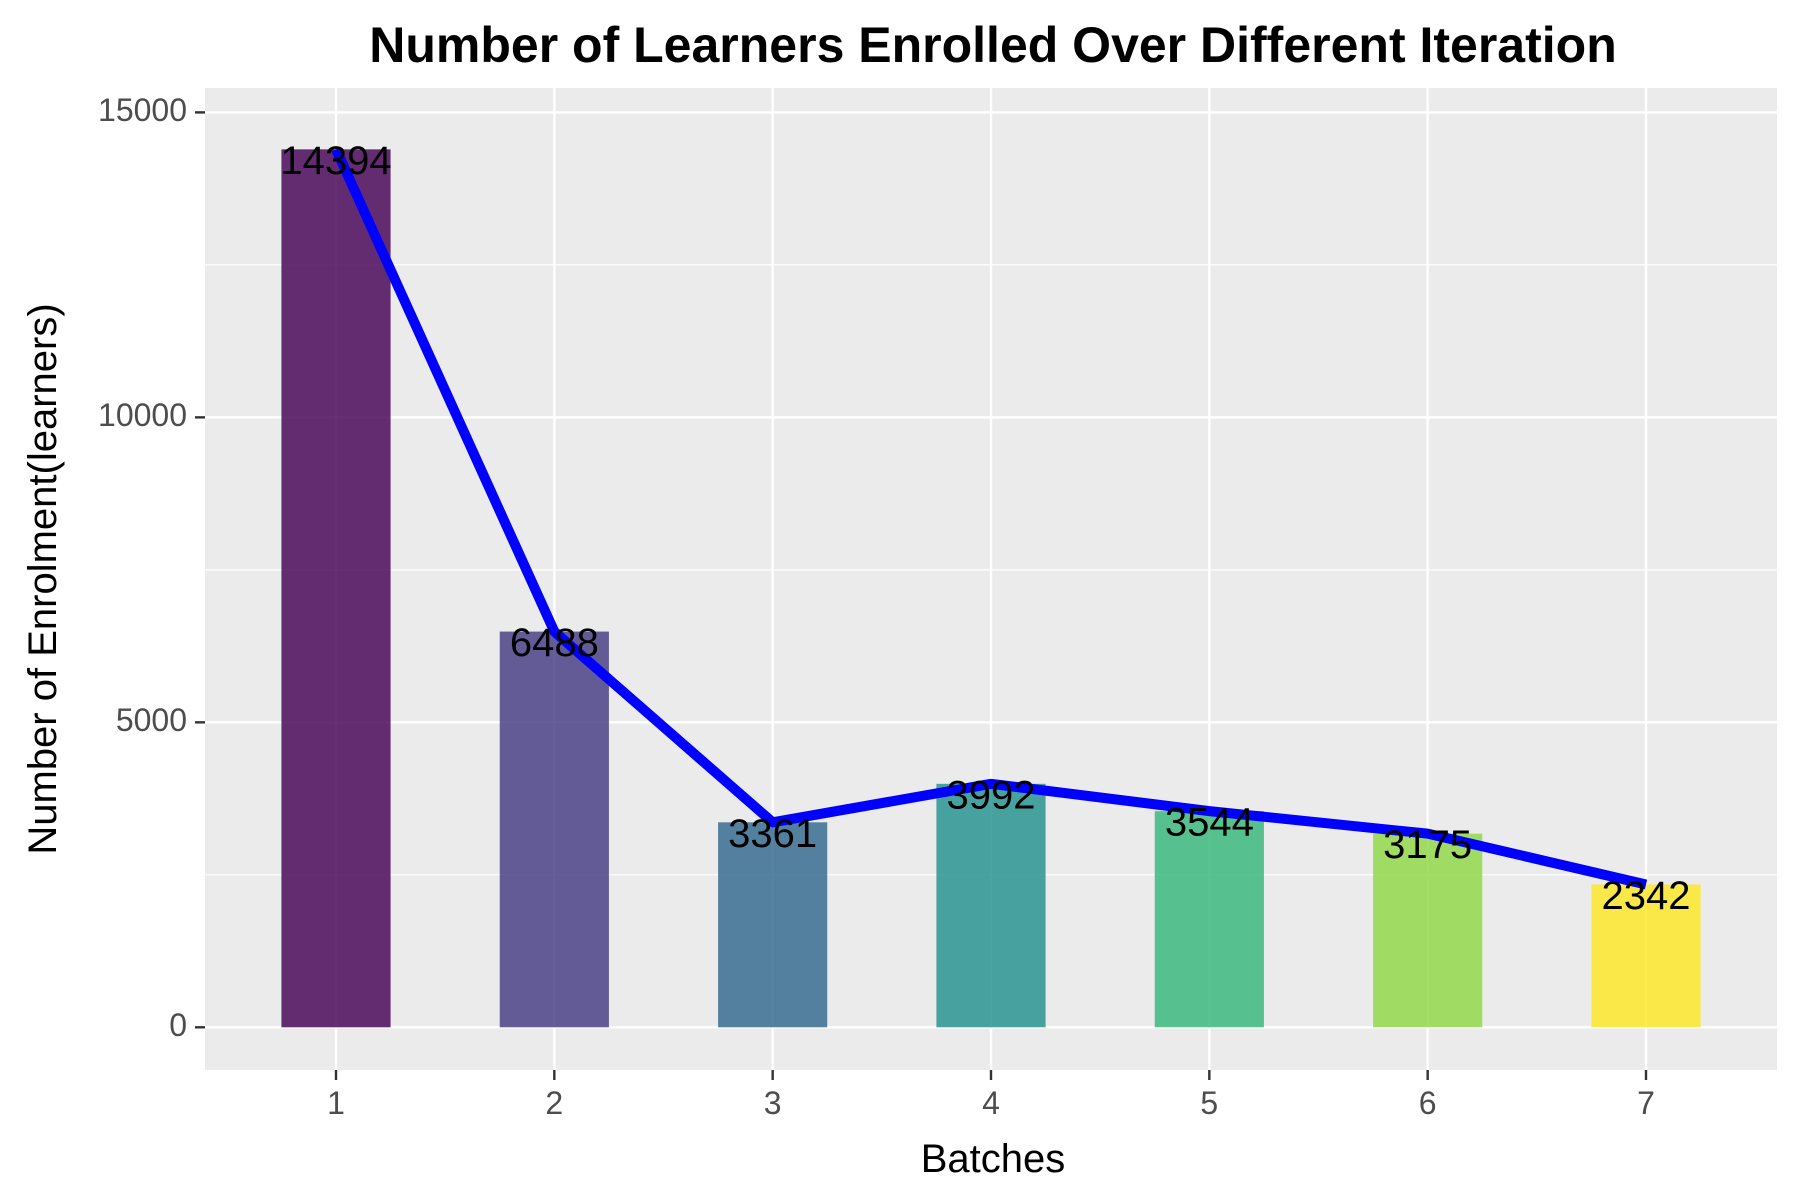 This screenshot has width=1799, height=1200. I want to click on x-tick-label: 6, so click(1428, 1103).